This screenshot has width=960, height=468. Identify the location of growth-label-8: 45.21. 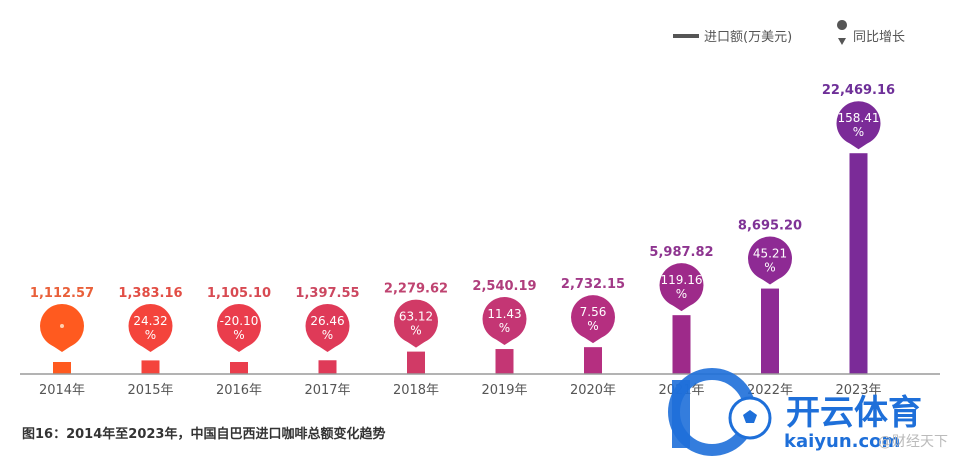
(770, 254).